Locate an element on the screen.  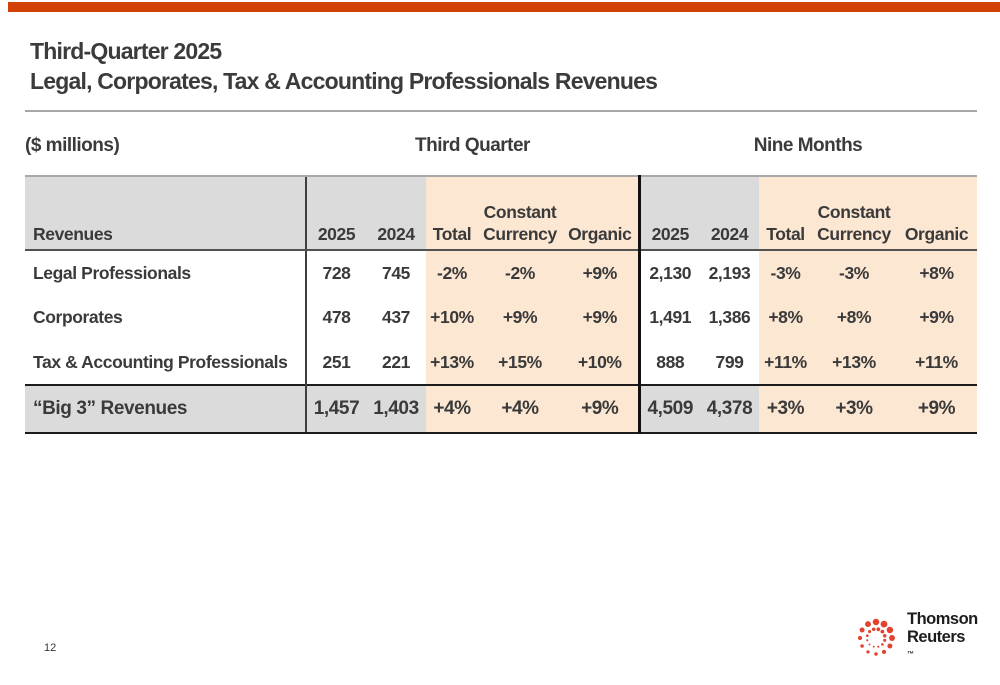
cell-q3-2025: 728 is located at coordinates (335, 272).